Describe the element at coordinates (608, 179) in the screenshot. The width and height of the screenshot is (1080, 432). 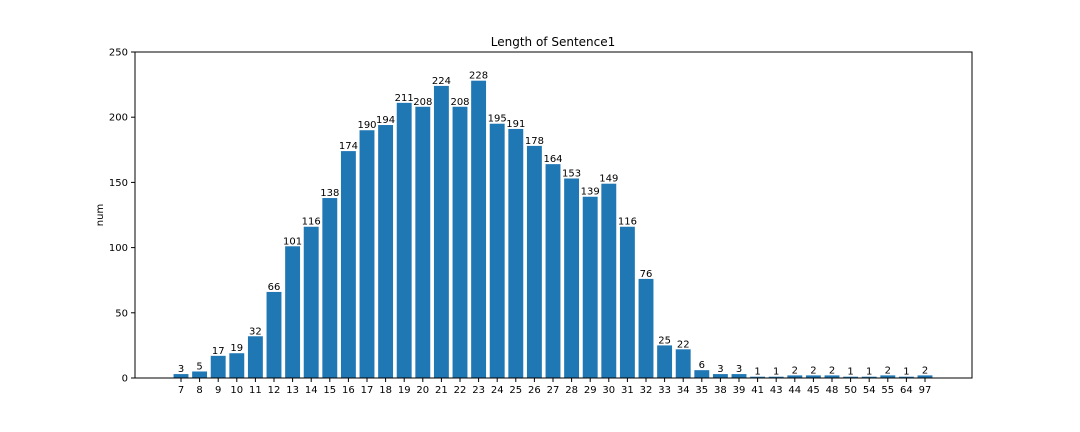
I see `bar-value-label: 149` at that location.